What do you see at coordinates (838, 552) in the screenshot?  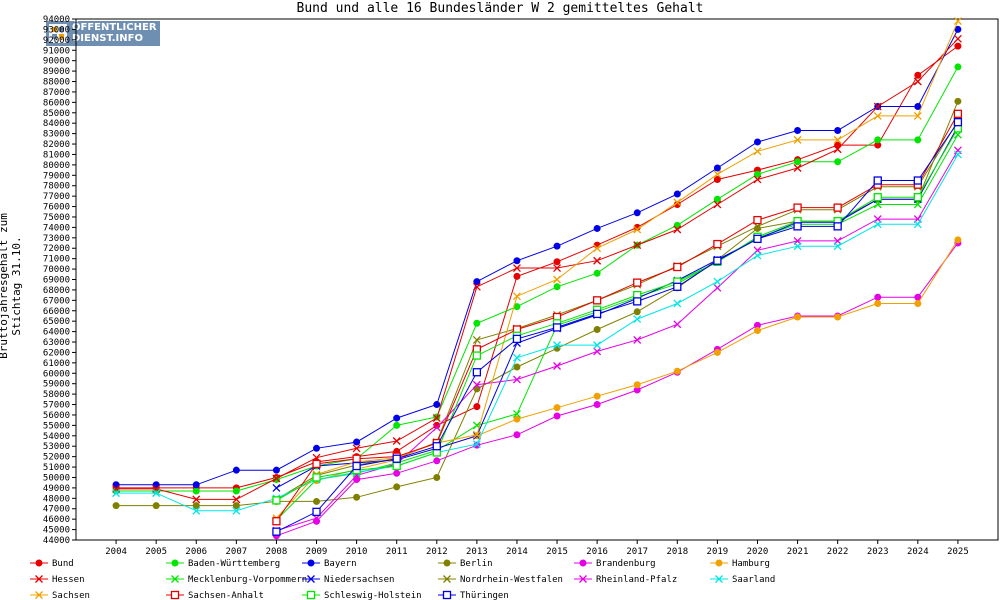 I see `x-tick-label: 2022` at bounding box center [838, 552].